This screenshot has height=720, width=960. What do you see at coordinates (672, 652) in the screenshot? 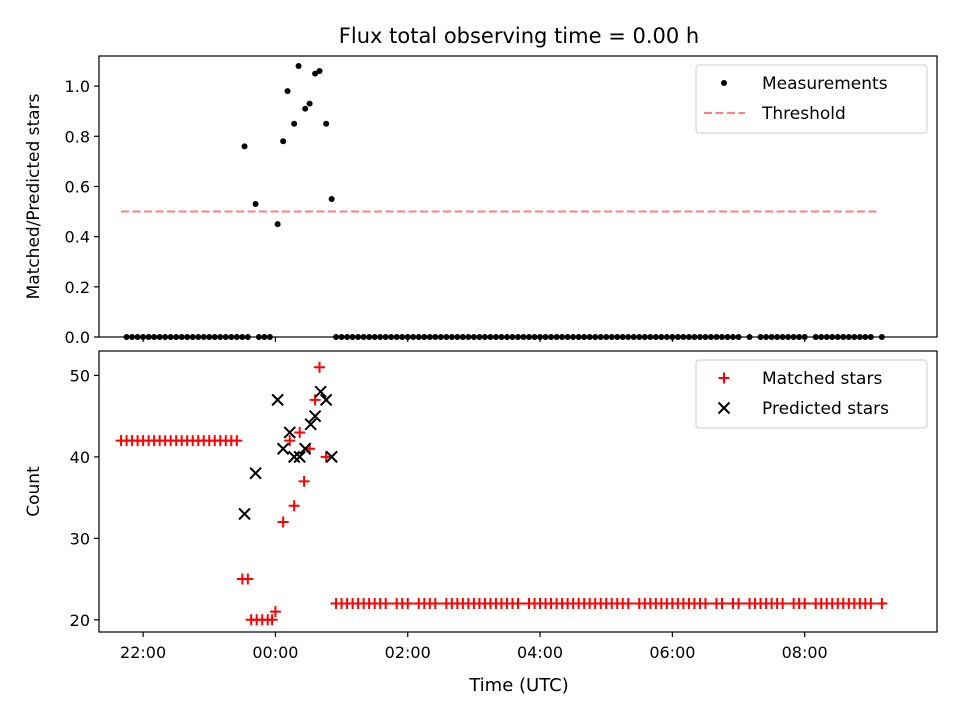
I see `x-tick-label: 06:00` at bounding box center [672, 652].